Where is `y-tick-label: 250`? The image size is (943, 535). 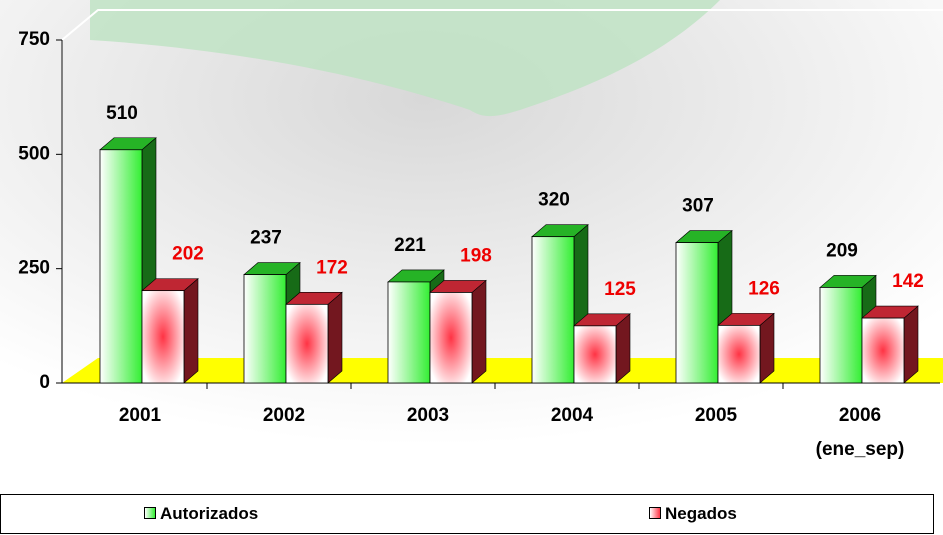
y-tick-label: 250 is located at coordinates (34, 268).